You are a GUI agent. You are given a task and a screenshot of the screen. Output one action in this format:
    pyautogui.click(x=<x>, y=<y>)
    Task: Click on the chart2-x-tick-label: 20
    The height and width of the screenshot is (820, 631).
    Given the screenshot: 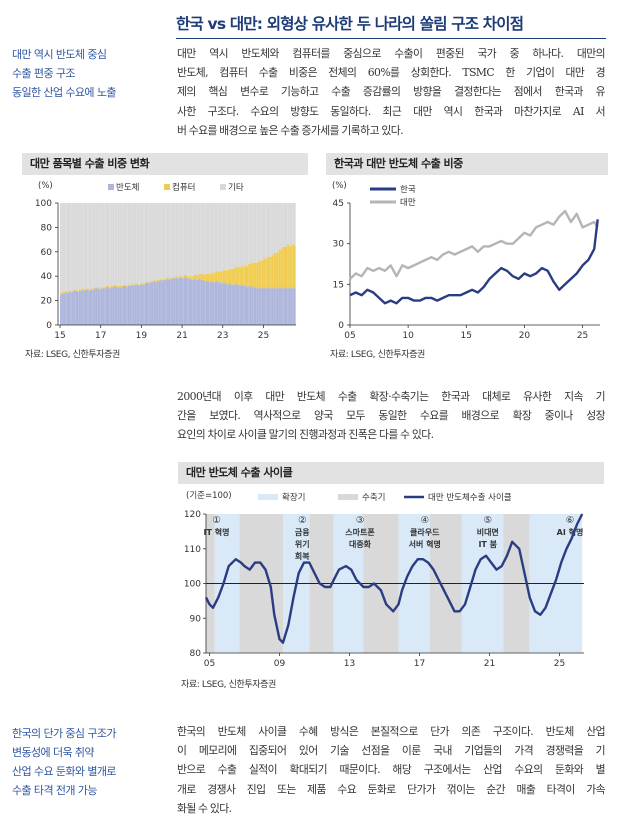 What is the action you would take?
    pyautogui.click(x=525, y=336)
    